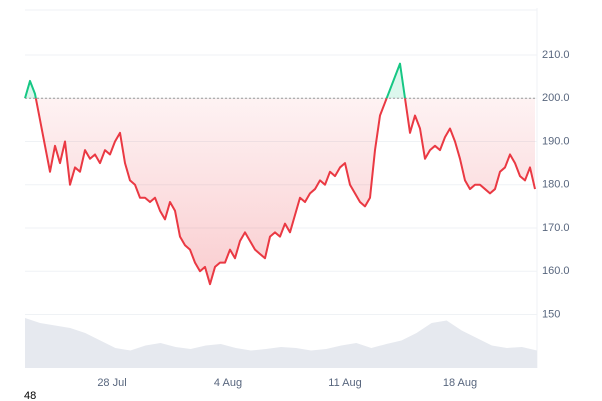  I want to click on footnote: 48, so click(30, 395).